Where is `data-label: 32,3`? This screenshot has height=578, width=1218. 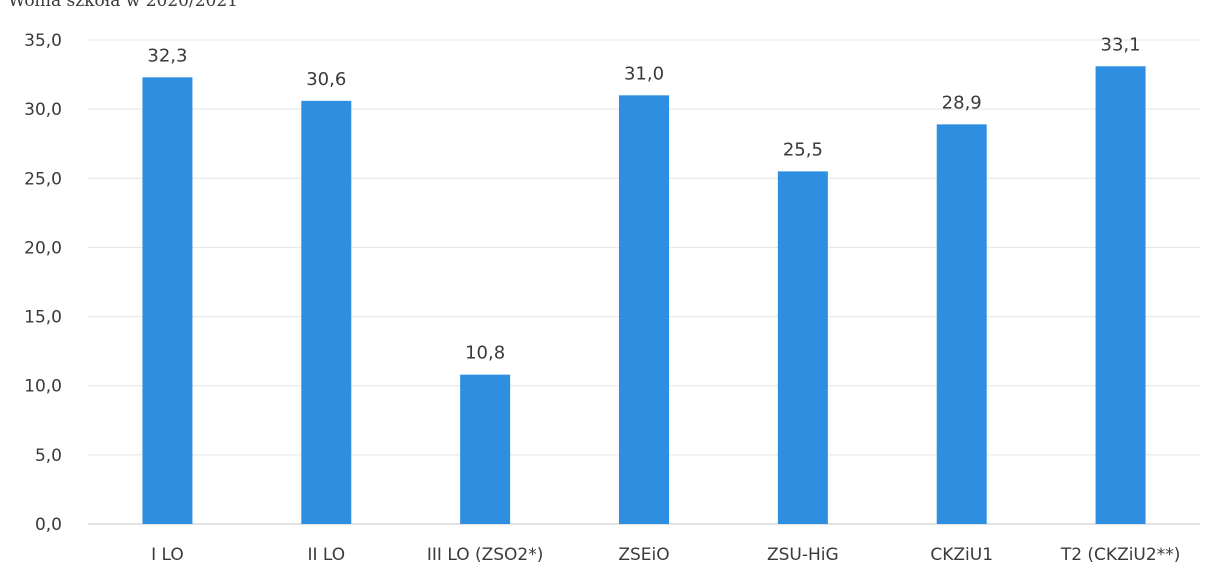
data-label: 32,3 is located at coordinates (167, 55).